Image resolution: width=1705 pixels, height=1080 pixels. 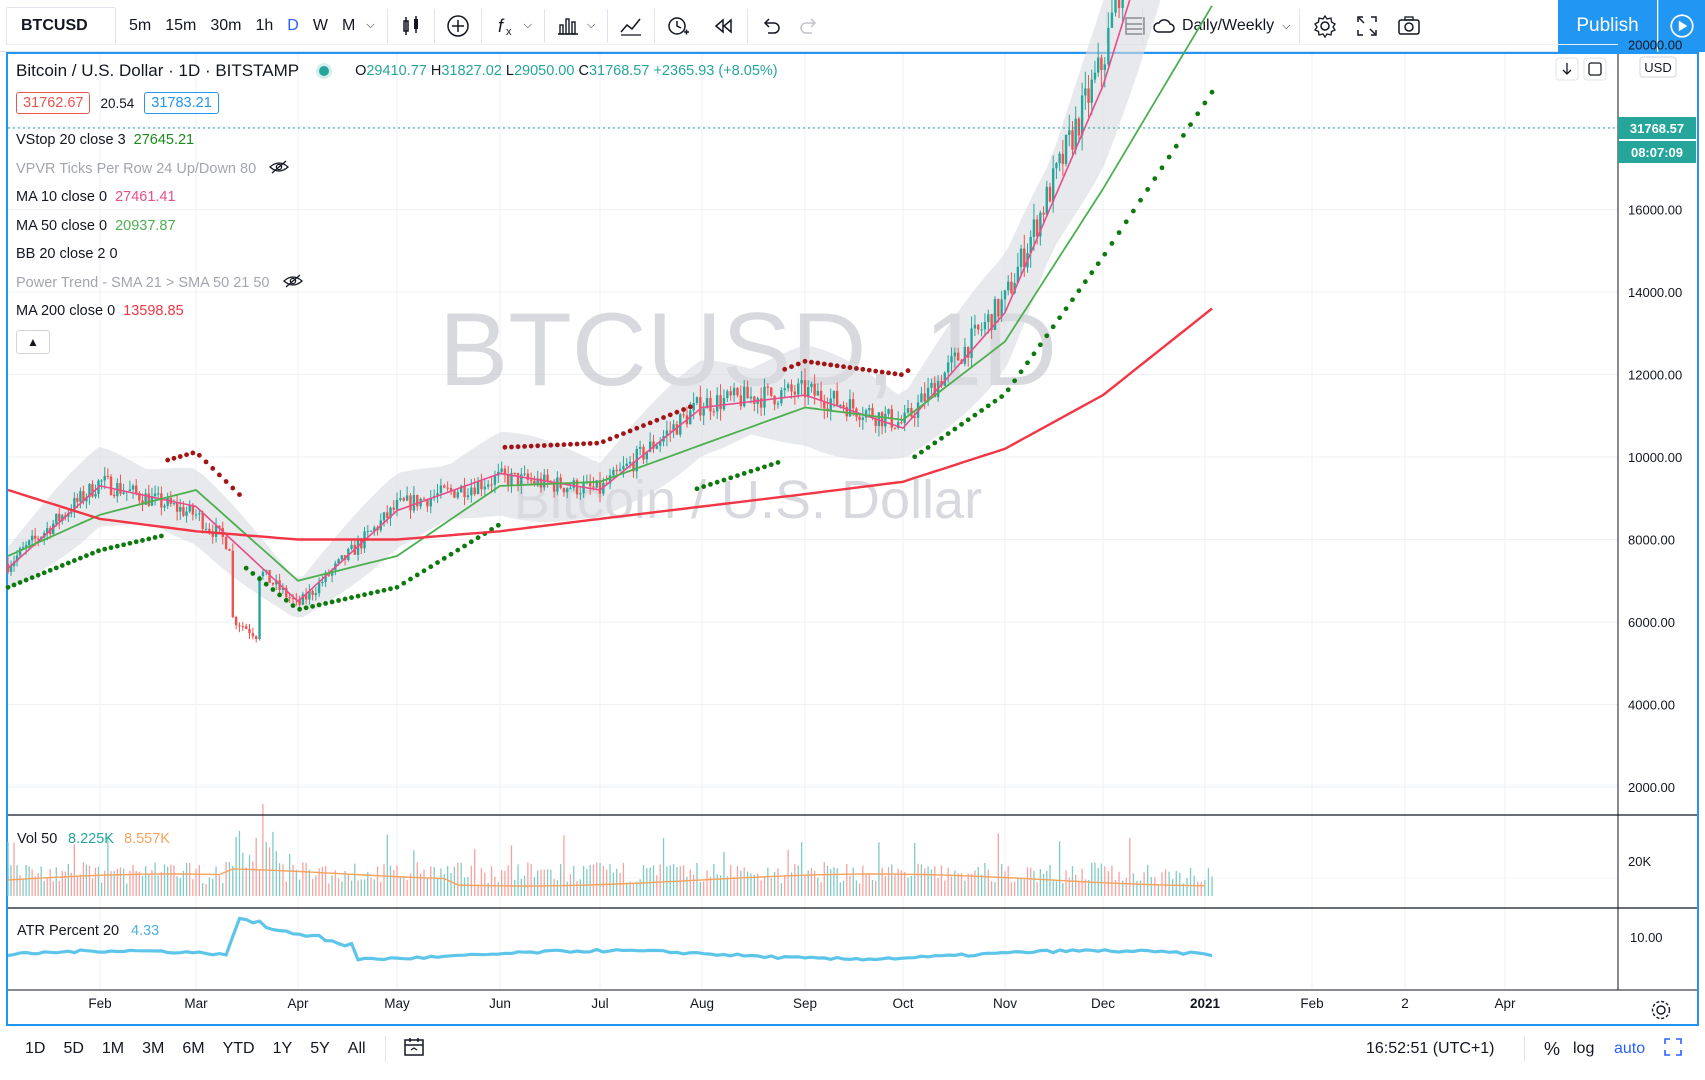 I want to click on indicator-legend-row: VStop 20 close 3 27645.21, so click(x=397, y=140).